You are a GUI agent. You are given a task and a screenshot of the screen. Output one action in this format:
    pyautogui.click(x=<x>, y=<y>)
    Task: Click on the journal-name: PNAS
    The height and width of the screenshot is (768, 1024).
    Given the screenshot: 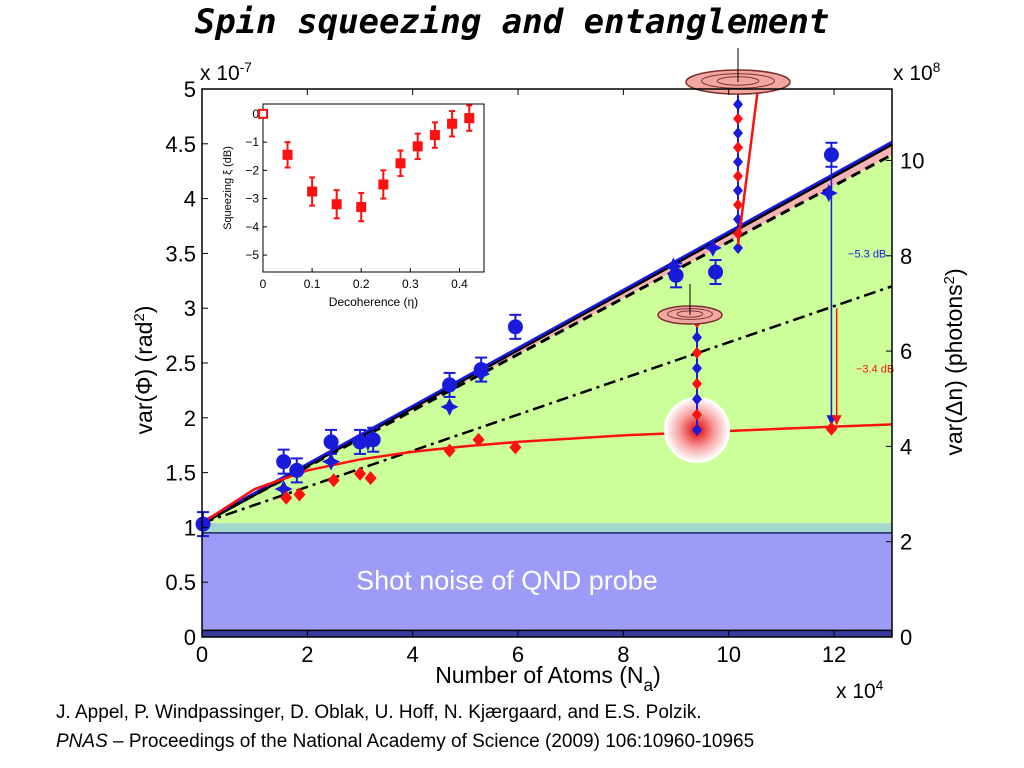 What is the action you would take?
    pyautogui.click(x=82, y=741)
    